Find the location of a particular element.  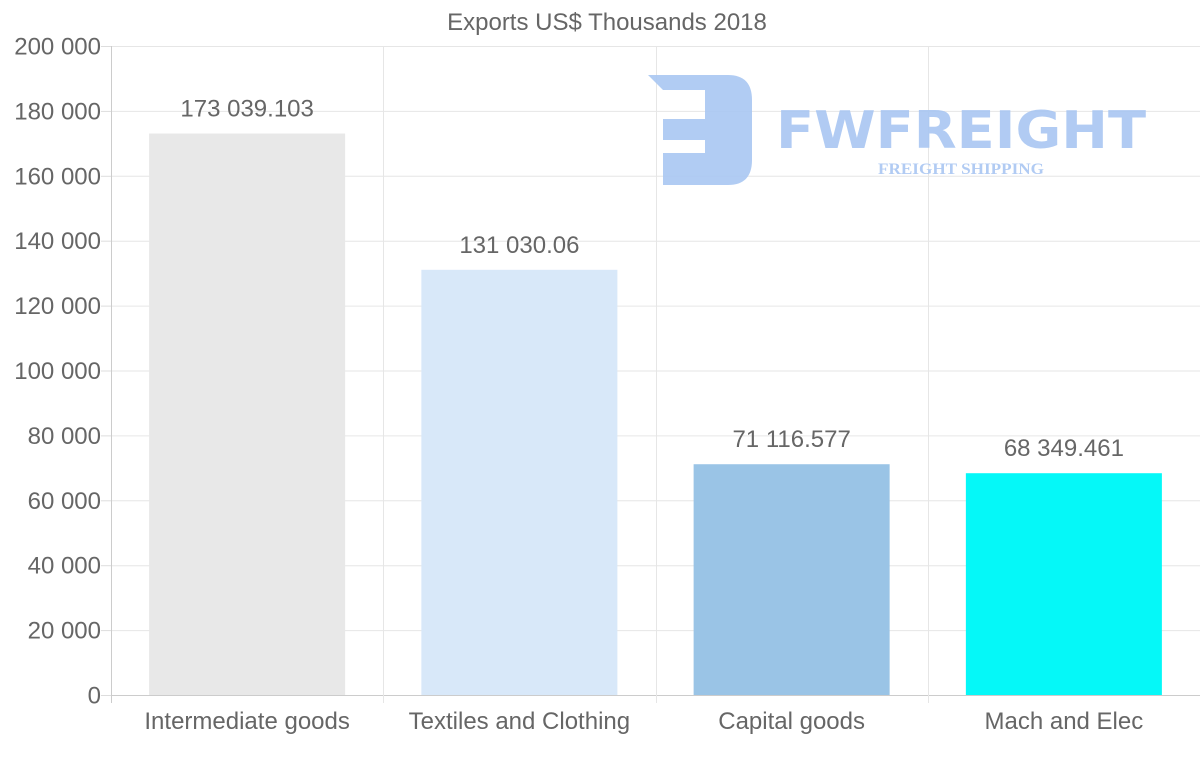

logo-mark-icon is located at coordinates (700, 130).